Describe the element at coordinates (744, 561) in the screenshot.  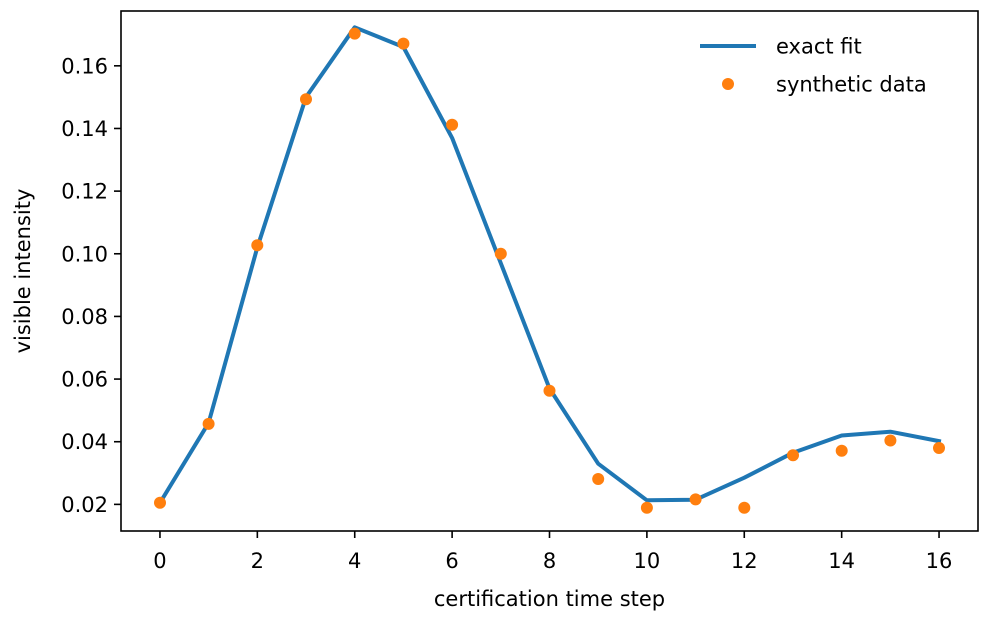
I see `x-tick-label: 12` at that location.